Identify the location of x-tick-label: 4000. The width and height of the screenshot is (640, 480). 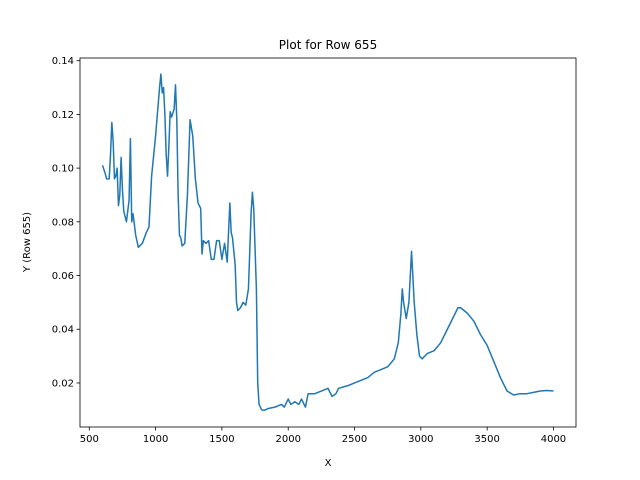
(553, 439).